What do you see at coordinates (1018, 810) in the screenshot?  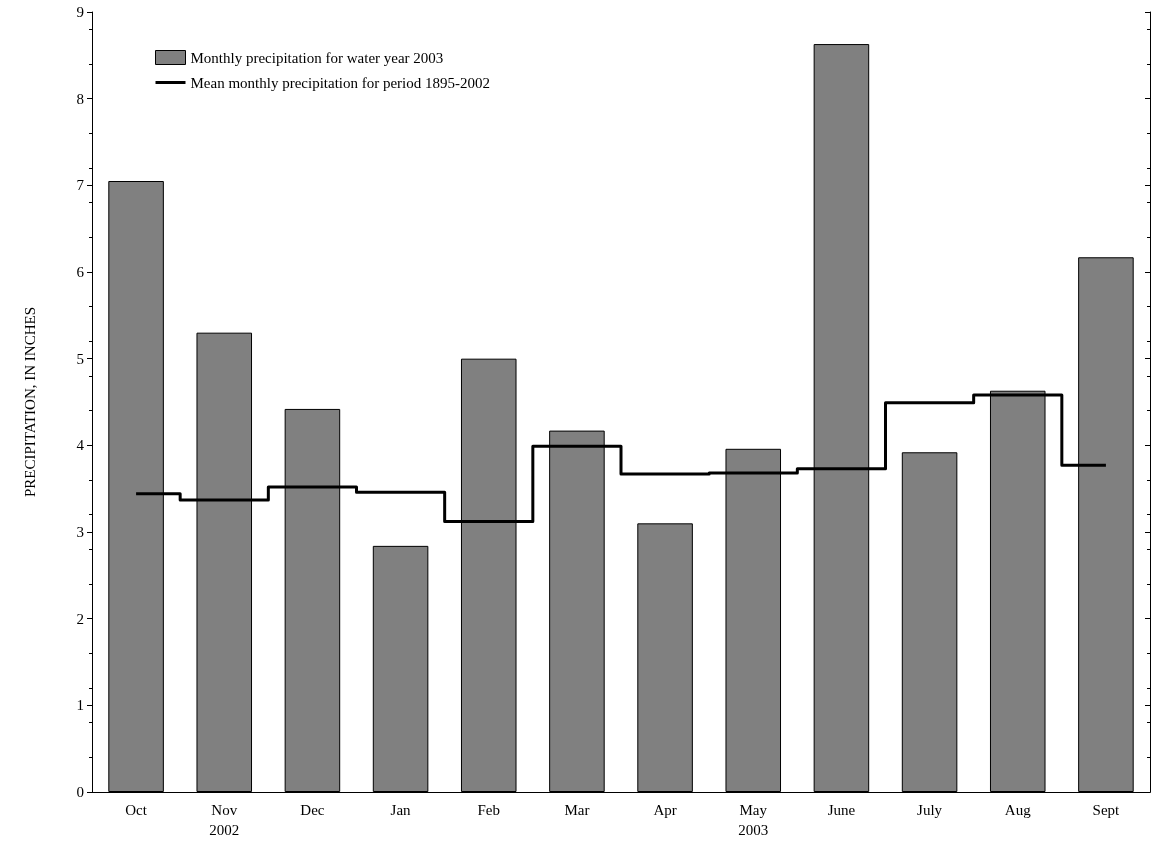 I see `x-tick-label: Aug` at bounding box center [1018, 810].